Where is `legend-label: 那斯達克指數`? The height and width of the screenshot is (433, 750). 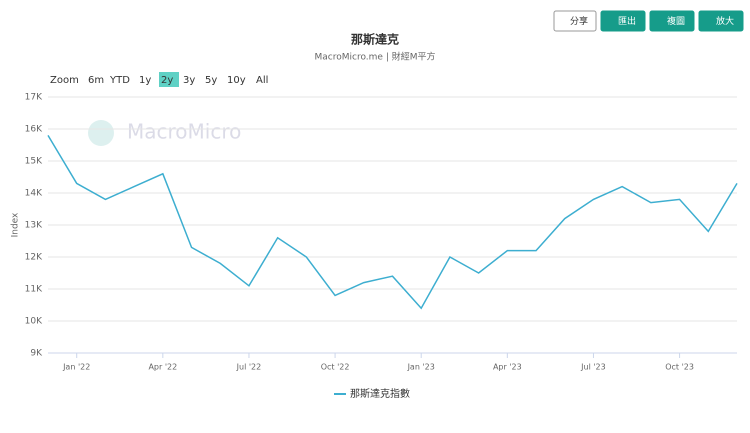
legend-label: 那斯達克指數 is located at coordinates (380, 393).